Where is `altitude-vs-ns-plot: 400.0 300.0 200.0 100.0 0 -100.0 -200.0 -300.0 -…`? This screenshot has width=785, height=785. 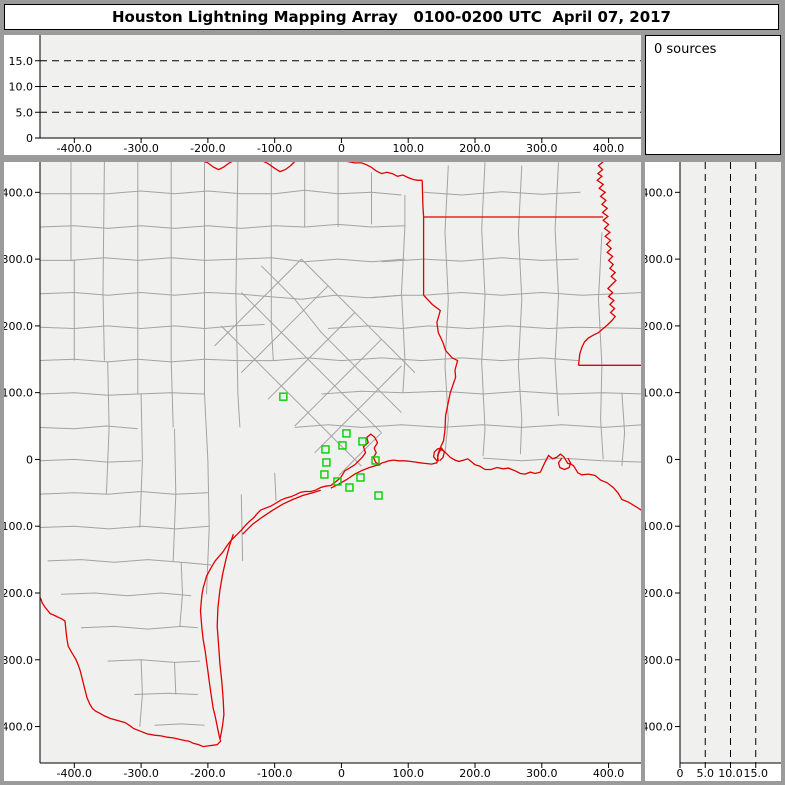
altitude-vs-ns-plot: 400.0 300.0 200.0 100.0 0 -100.0 -200.0 -300.0 -… is located at coordinates (713, 471).